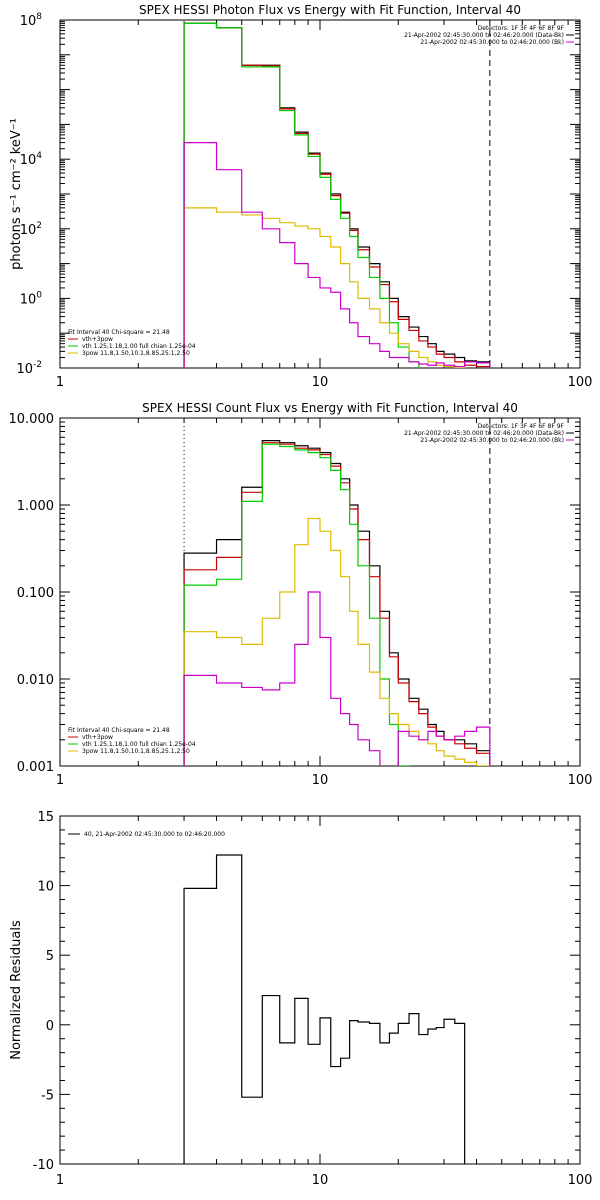 This screenshot has height=1200, width=600. Describe the element at coordinates (50, 956) in the screenshot. I see `residual-y-tick-label: 5` at that location.